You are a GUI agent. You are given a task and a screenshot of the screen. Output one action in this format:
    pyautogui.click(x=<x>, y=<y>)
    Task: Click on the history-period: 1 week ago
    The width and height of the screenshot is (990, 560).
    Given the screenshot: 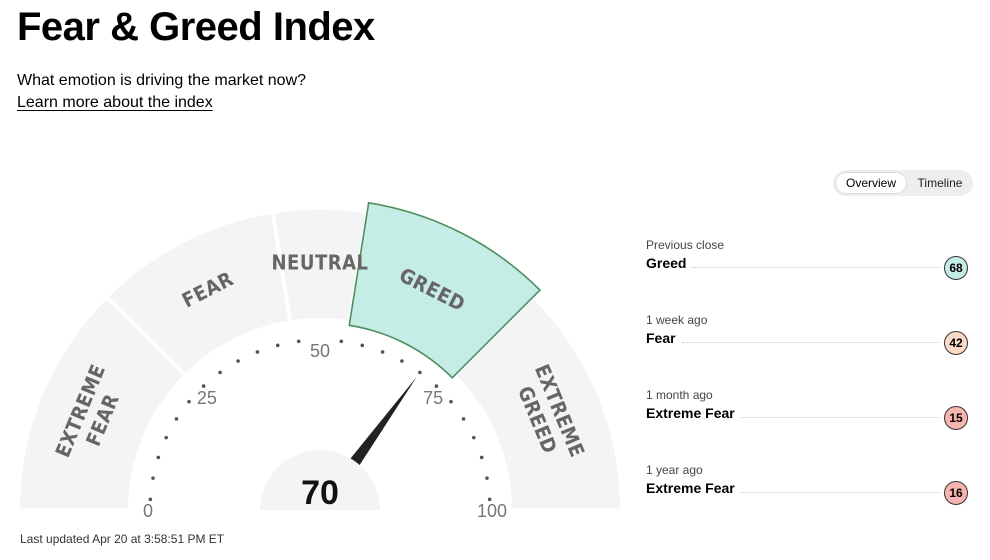 What is the action you would take?
    pyautogui.click(x=677, y=320)
    